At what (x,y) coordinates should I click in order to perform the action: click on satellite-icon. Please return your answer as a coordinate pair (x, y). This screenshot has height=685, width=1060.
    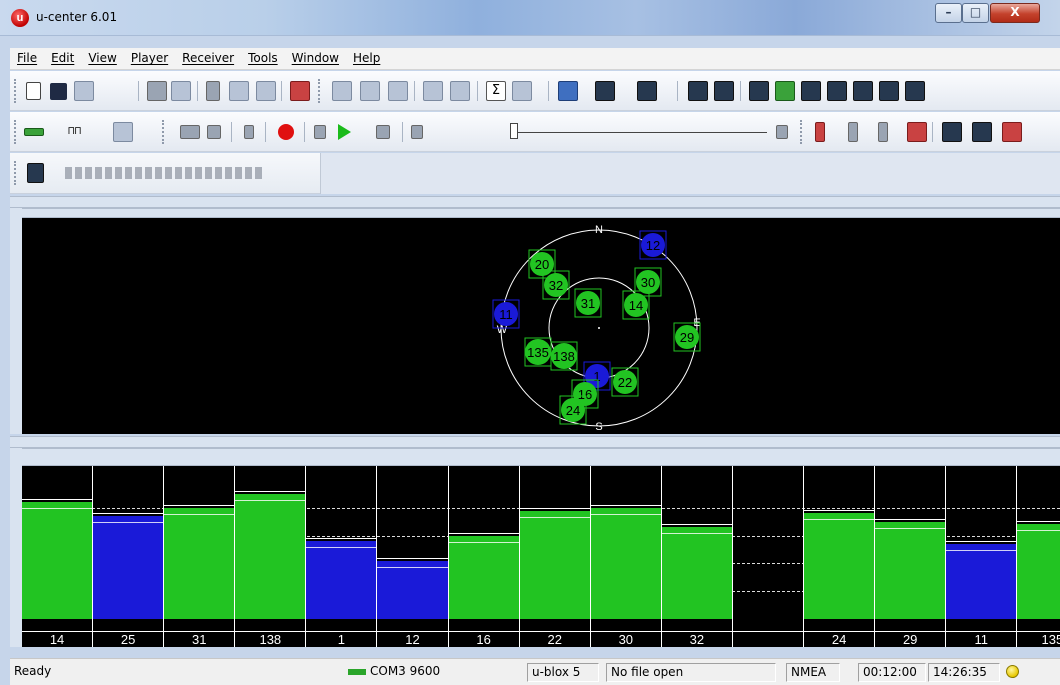
    Looking at the image, I should click on (889, 91).